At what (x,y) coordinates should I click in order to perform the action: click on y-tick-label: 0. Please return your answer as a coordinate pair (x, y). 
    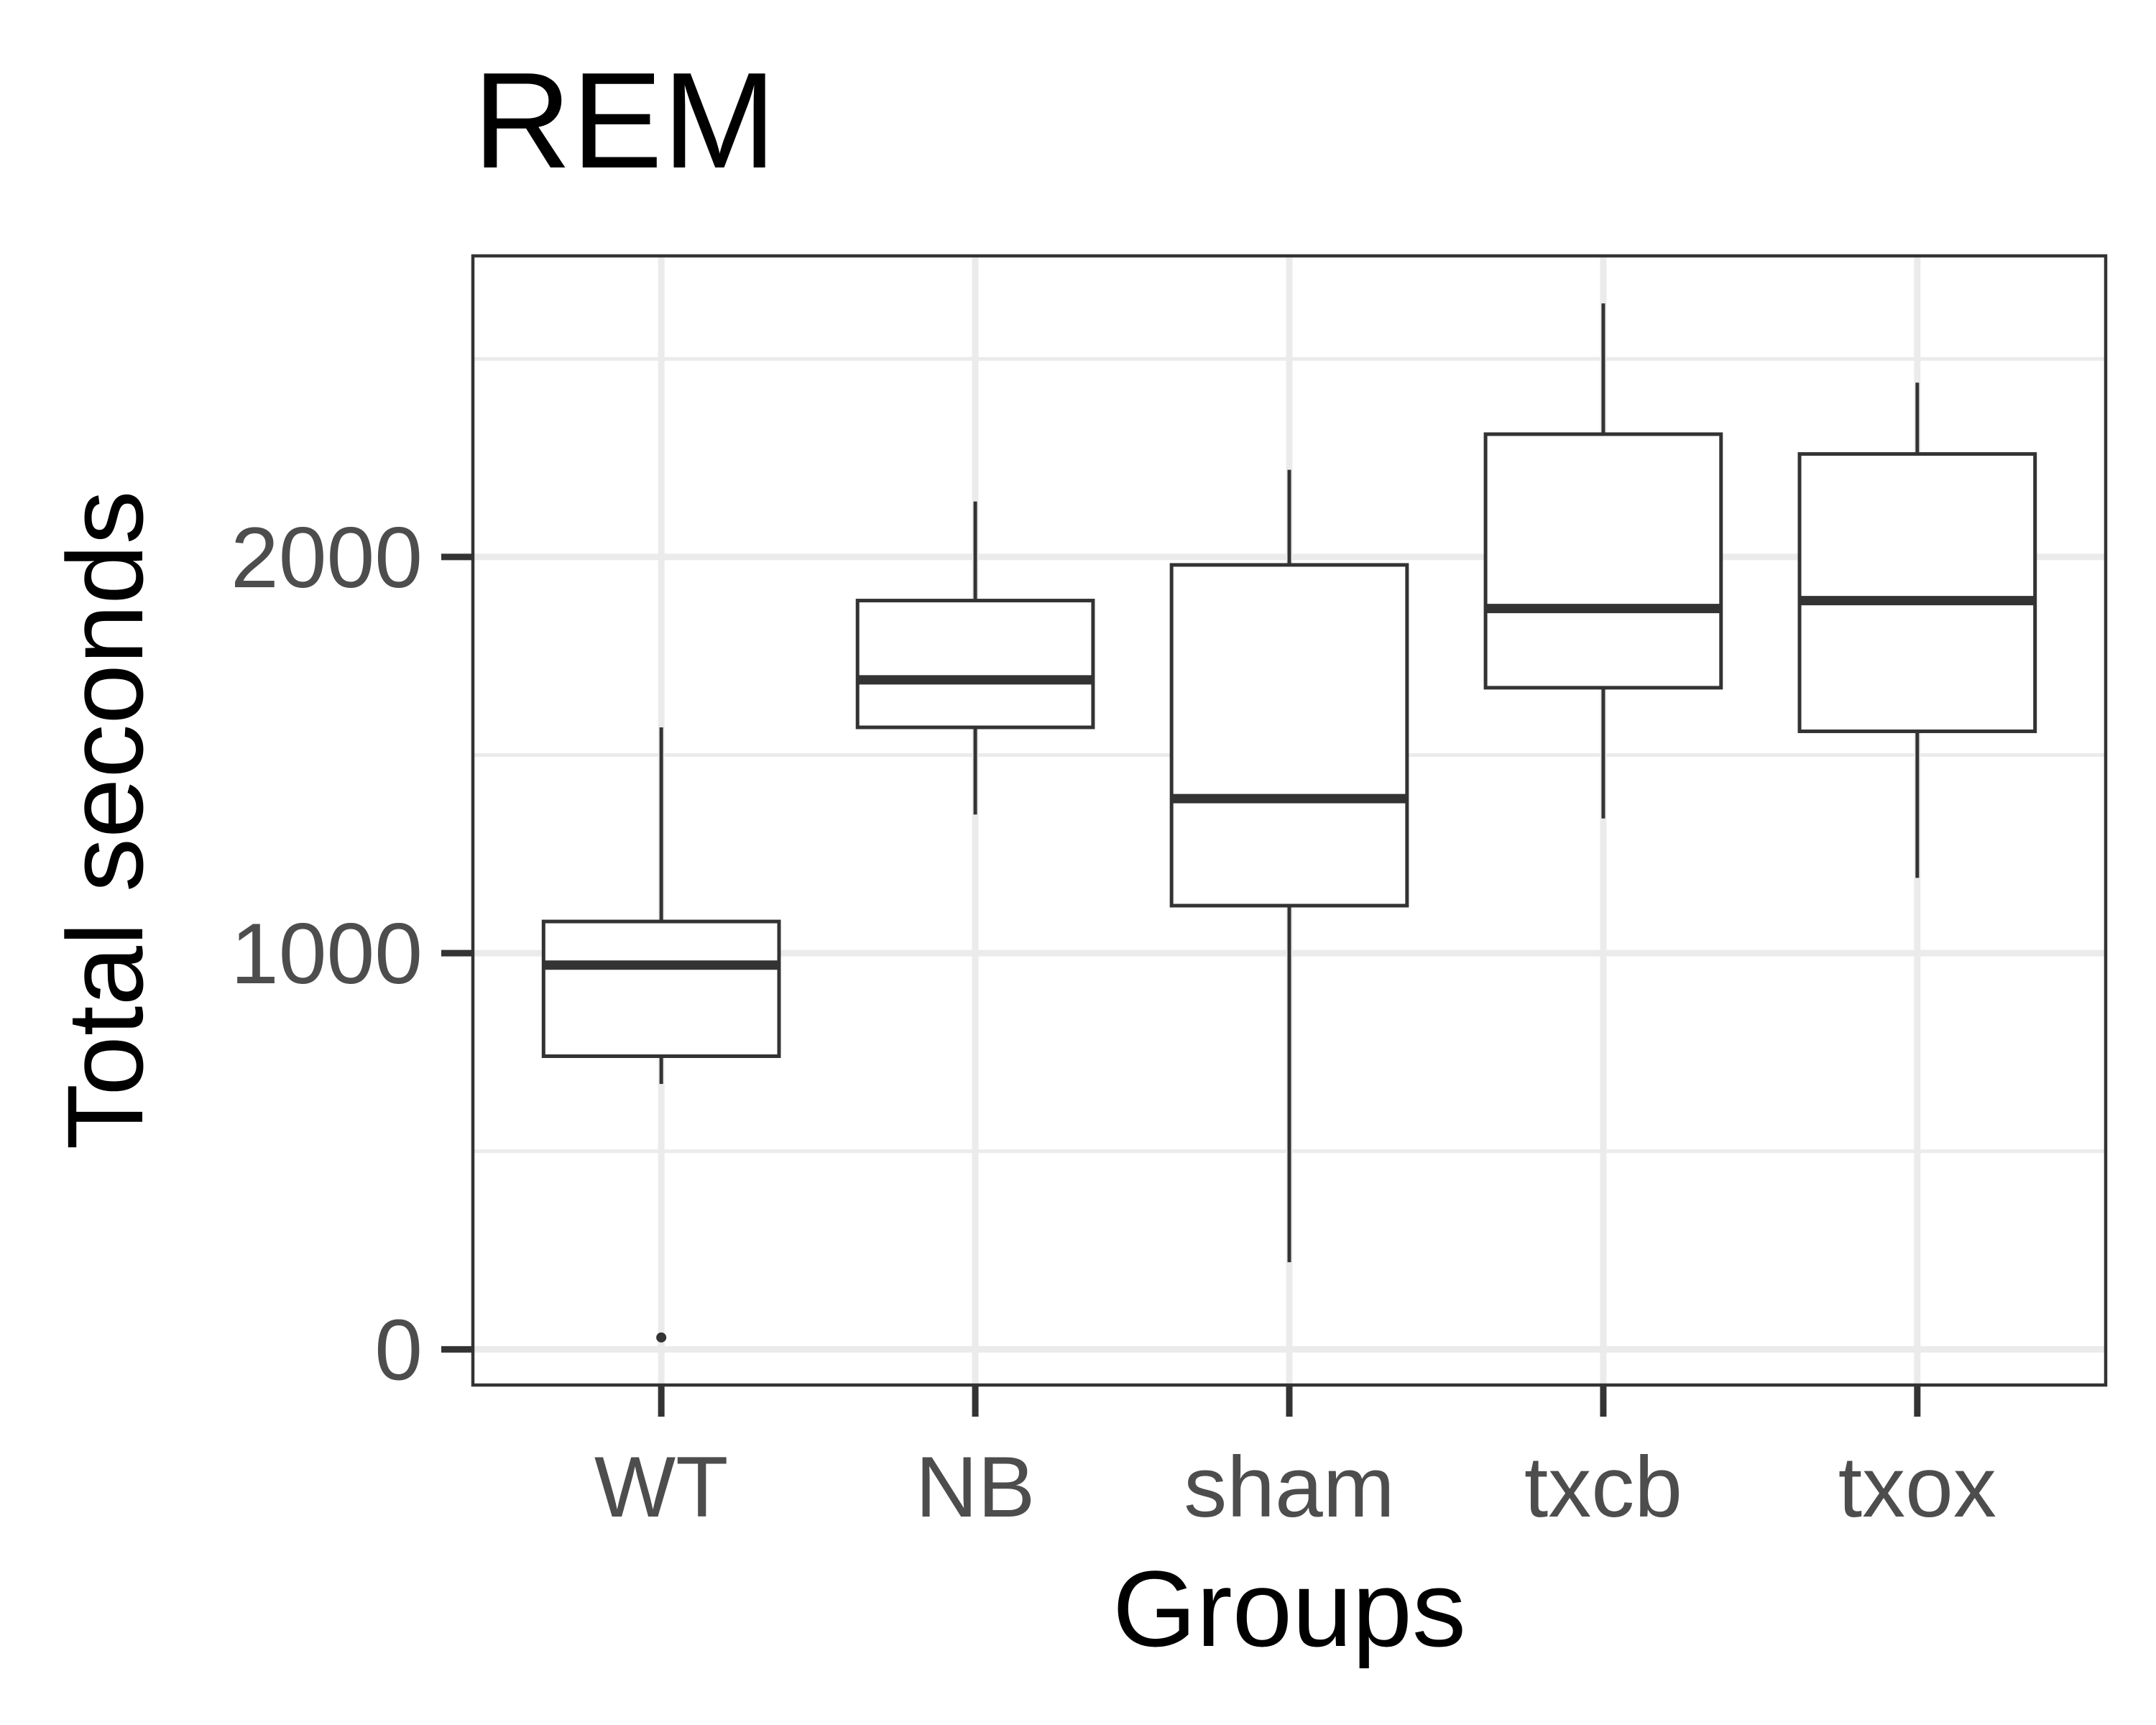
    Looking at the image, I should click on (399, 1350).